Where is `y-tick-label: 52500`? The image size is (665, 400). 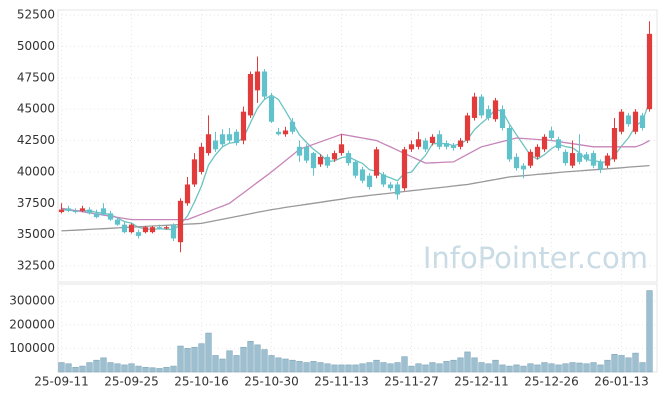 y-tick-label: 52500 is located at coordinates (36, 15).